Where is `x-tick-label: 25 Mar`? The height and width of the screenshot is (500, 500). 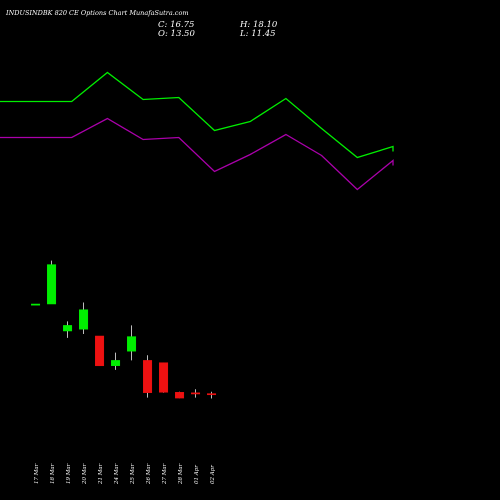 x-tick-label: 25 Mar is located at coordinates (133, 474).